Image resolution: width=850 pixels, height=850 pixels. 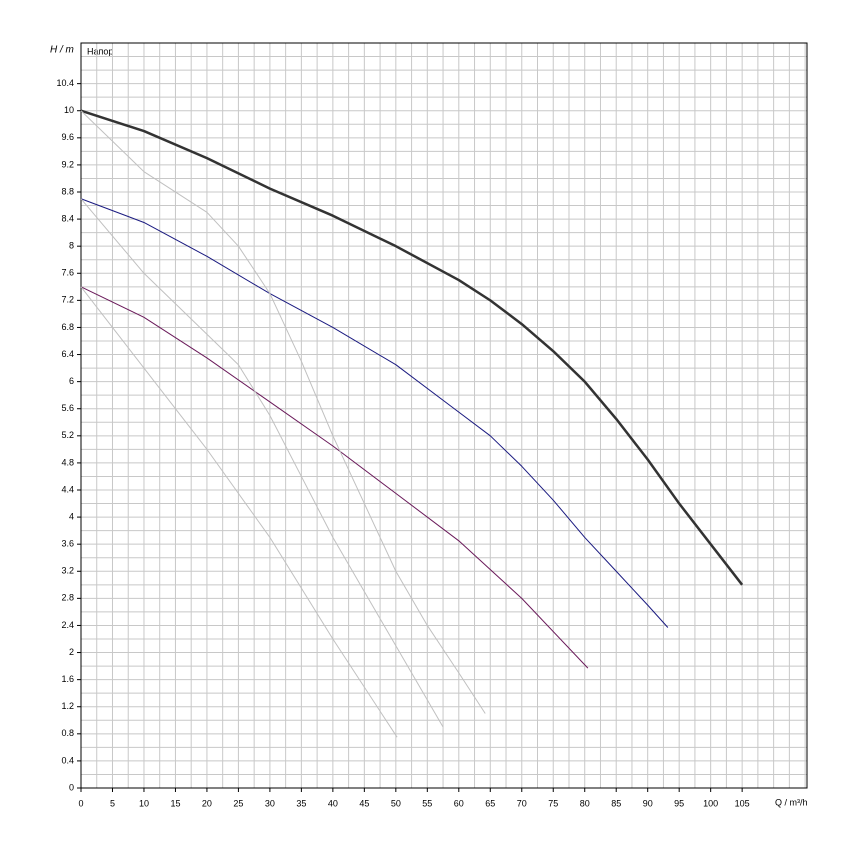 What do you see at coordinates (791, 802) in the screenshot?
I see `x-axis-label: Q / m³/h` at bounding box center [791, 802].